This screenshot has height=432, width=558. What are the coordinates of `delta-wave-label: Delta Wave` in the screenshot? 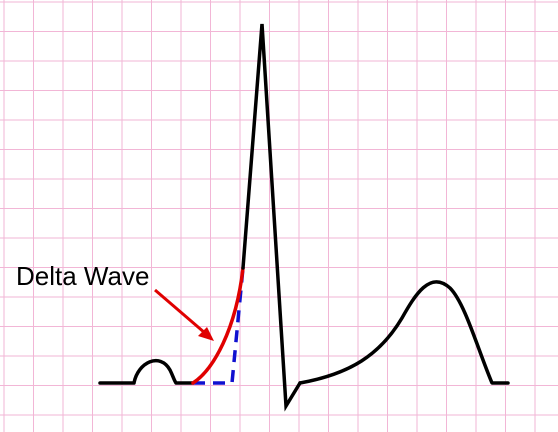 It's located at (82, 276).